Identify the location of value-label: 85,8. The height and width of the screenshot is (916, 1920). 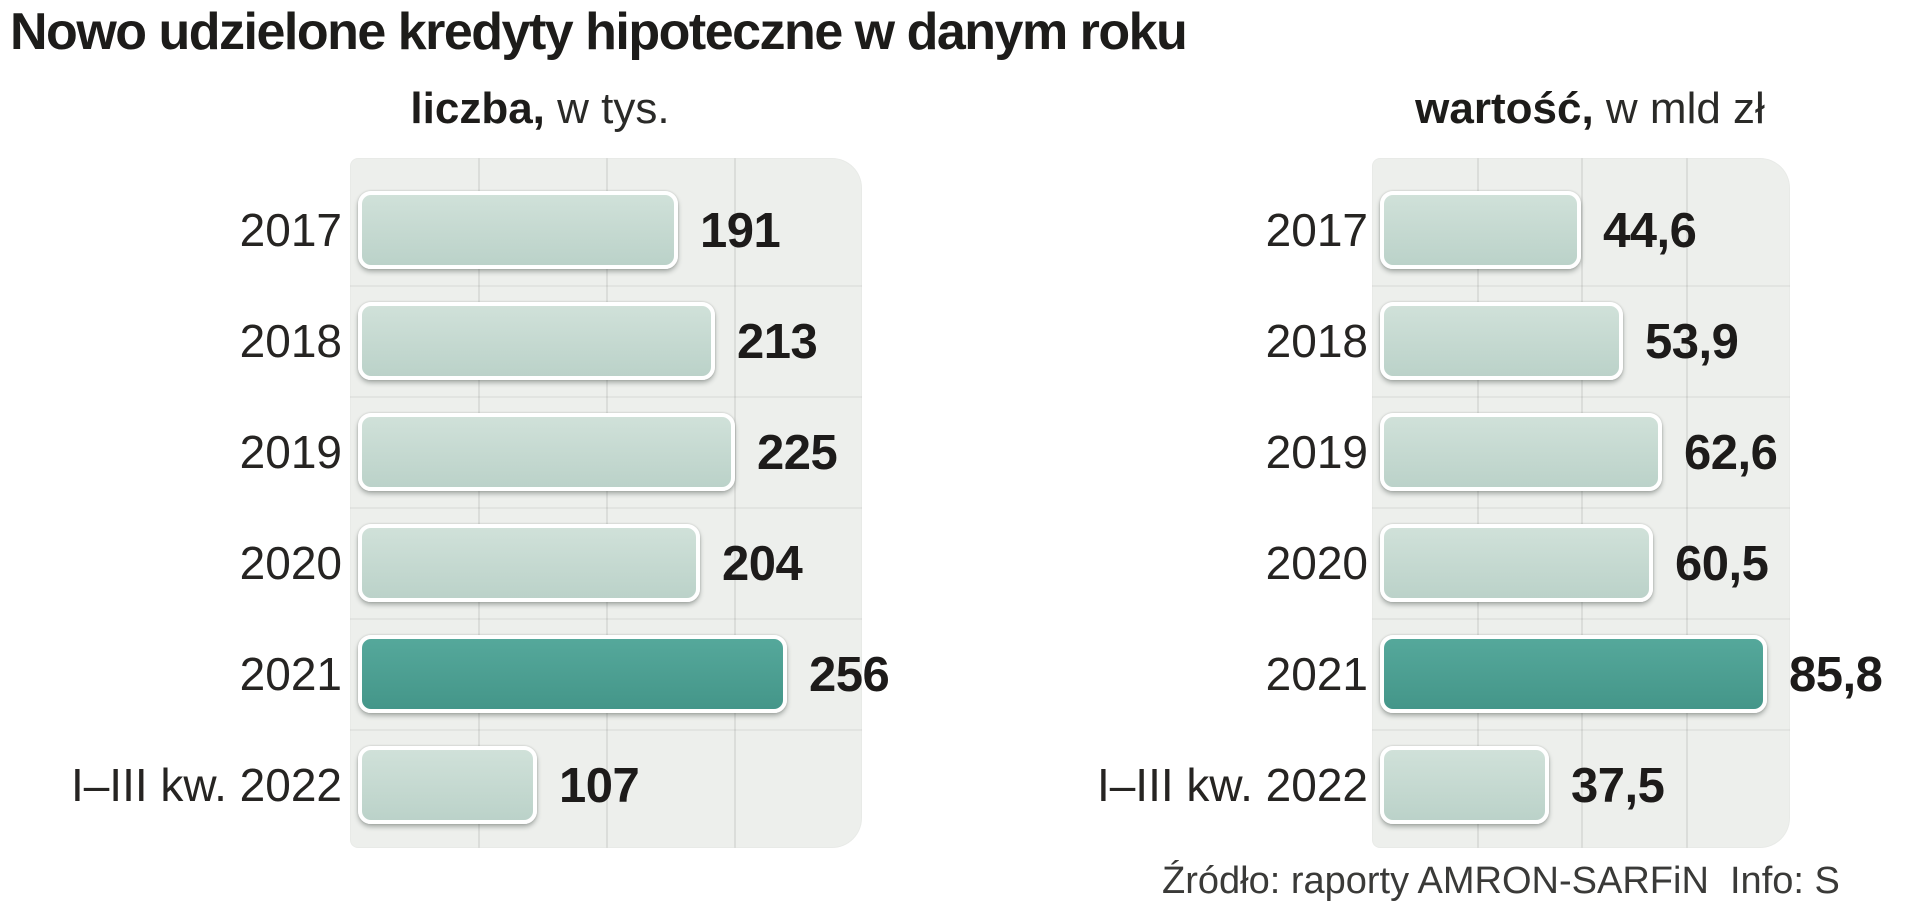
(1836, 675).